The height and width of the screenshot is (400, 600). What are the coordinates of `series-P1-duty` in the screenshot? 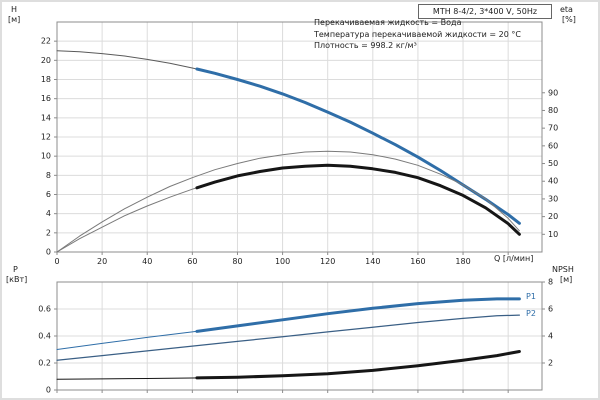 It's located at (358, 315).